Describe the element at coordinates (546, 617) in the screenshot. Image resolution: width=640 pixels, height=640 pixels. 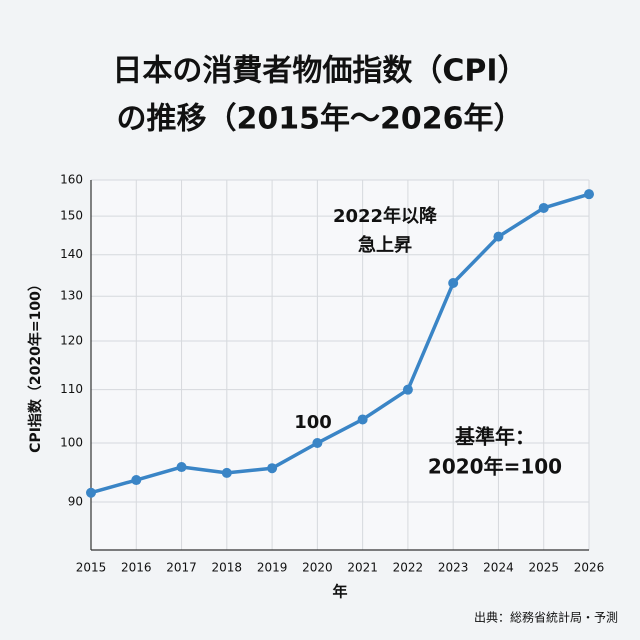
I see `source: 出典：総務省統計局・予測` at that location.